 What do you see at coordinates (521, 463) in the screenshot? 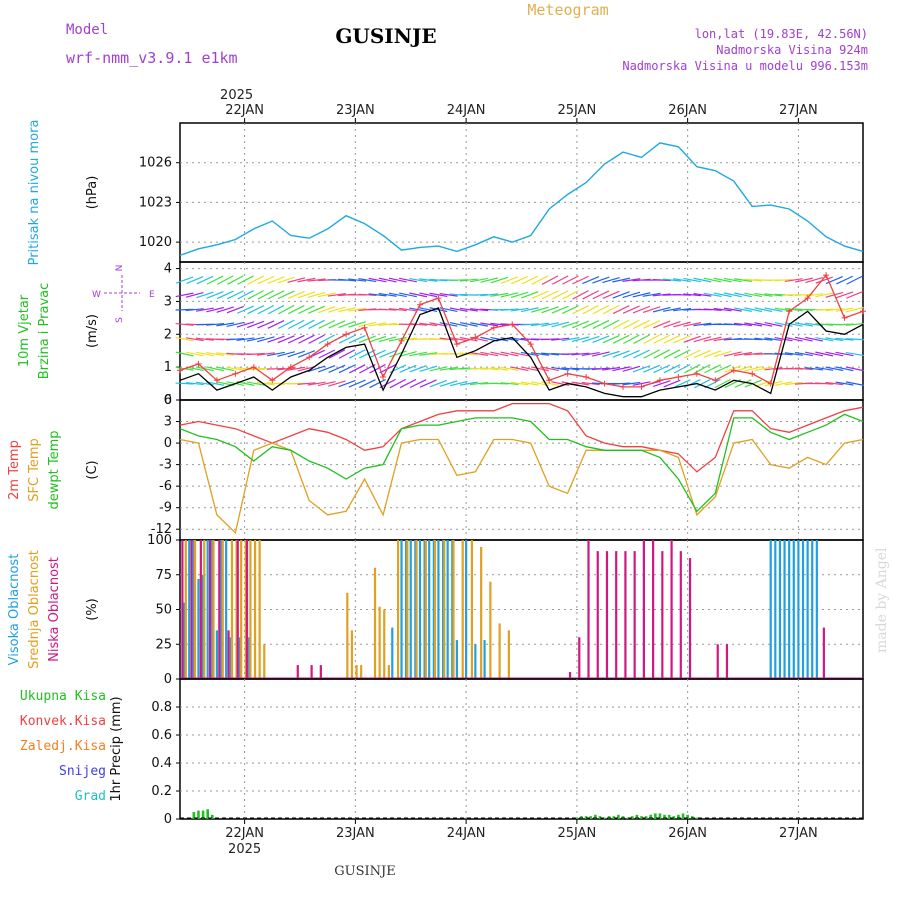
I see `series-line-dewpt-temp` at bounding box center [521, 463].